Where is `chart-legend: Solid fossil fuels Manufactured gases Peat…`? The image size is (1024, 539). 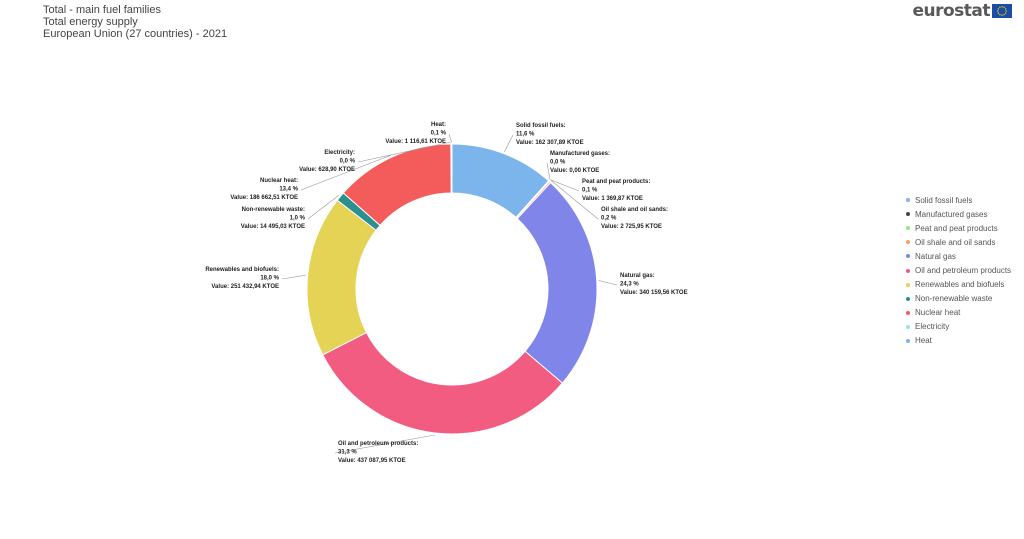 chart-legend: Solid fossil fuels Manufactured gases Peat… is located at coordinates (958, 270).